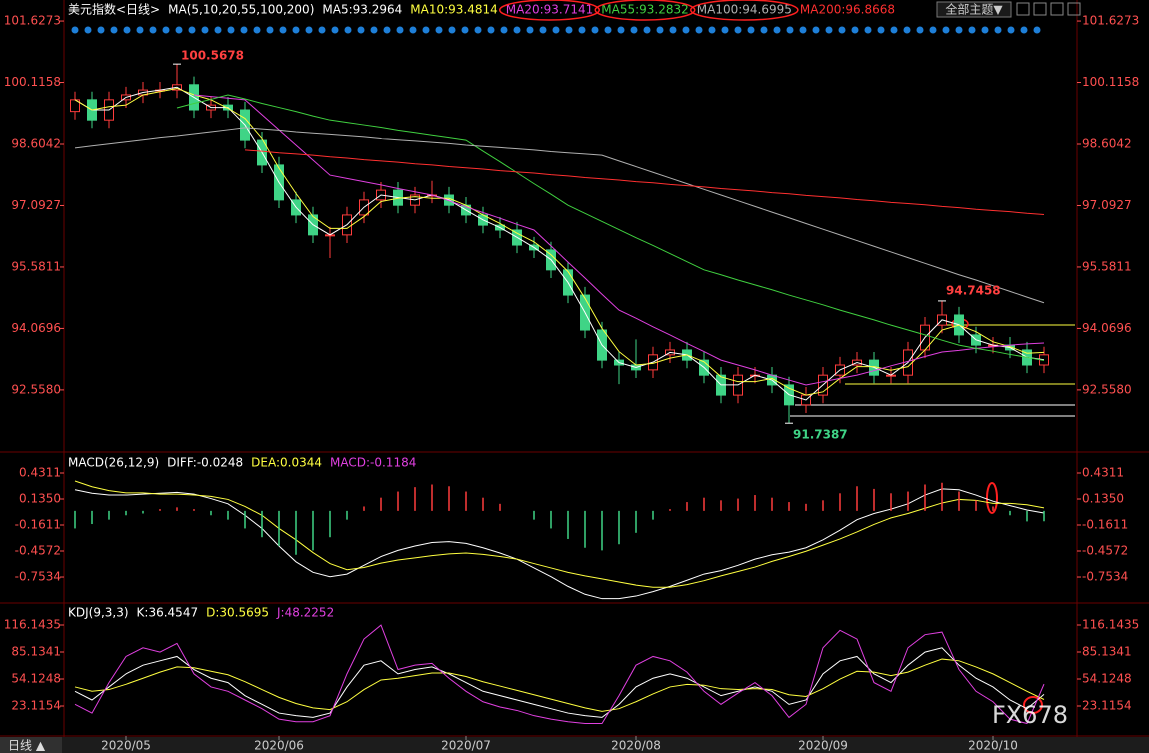 The width and height of the screenshot is (1149, 753). I want to click on annotation: 100.5678, so click(212, 56).